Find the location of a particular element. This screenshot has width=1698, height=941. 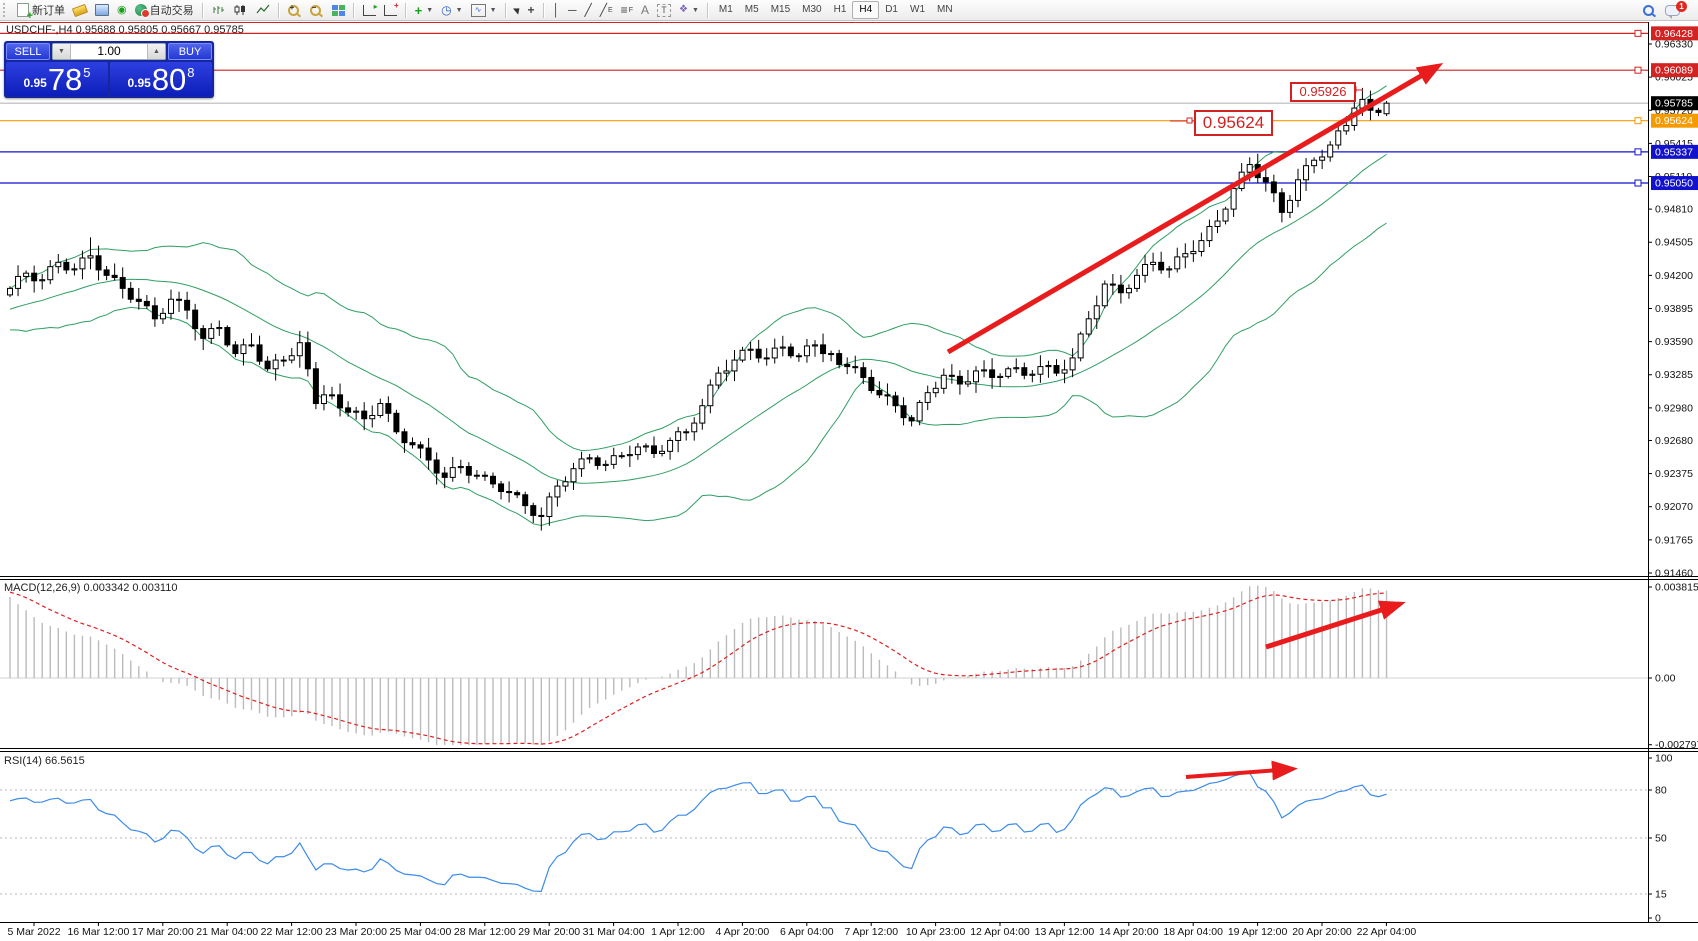

svg-text: 80 is located at coordinates (1661, 791).